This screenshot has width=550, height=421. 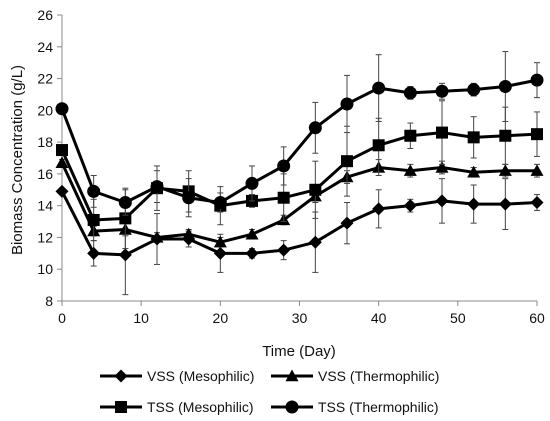 What do you see at coordinates (299, 223) in the screenshot?
I see `series-line` at bounding box center [299, 223].